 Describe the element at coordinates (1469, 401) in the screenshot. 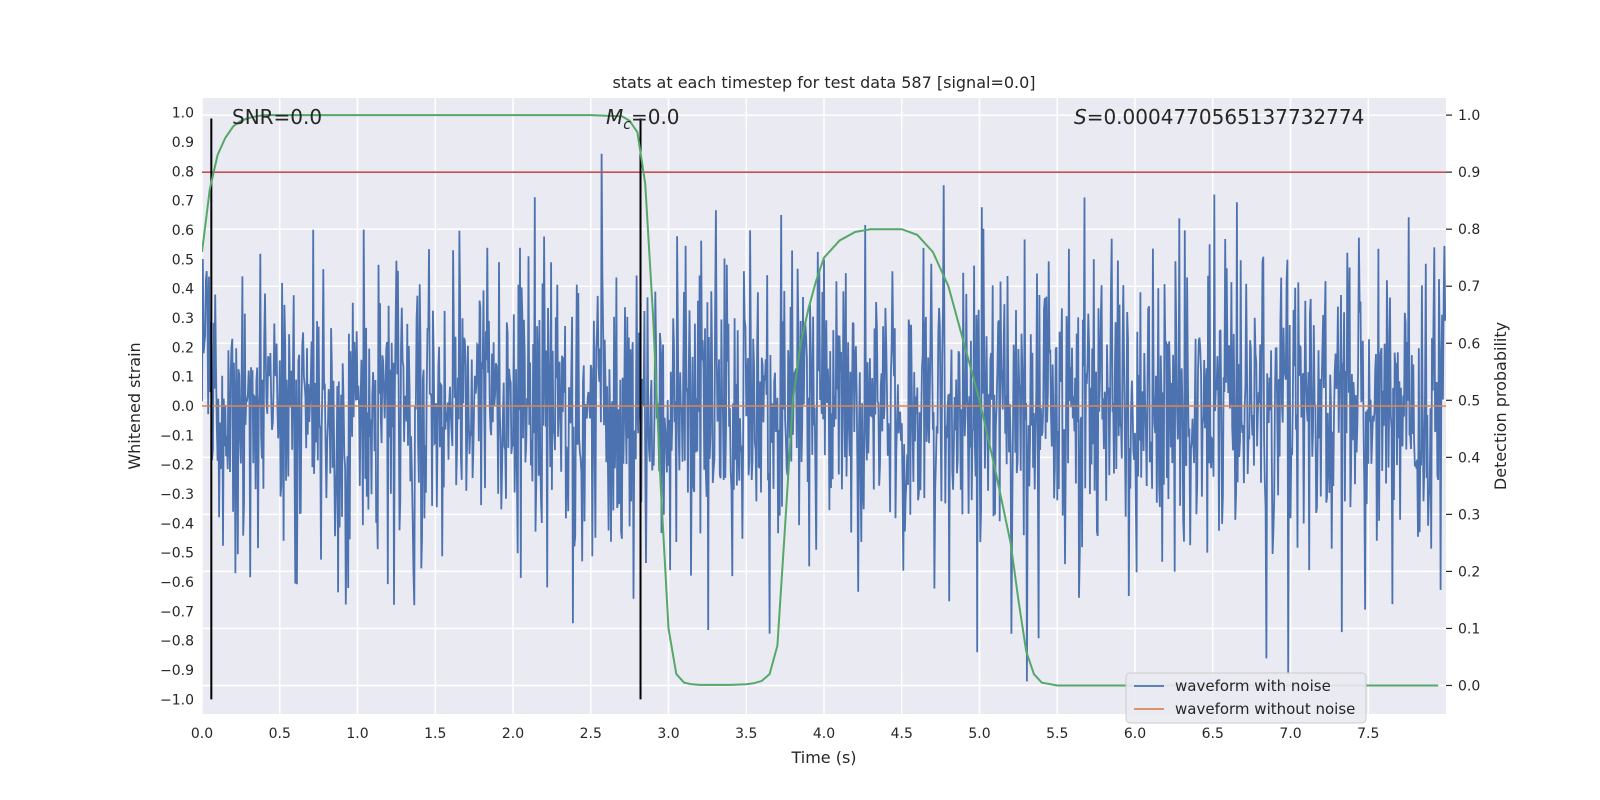

I see `y-right-tick-label: 0.5` at that location.